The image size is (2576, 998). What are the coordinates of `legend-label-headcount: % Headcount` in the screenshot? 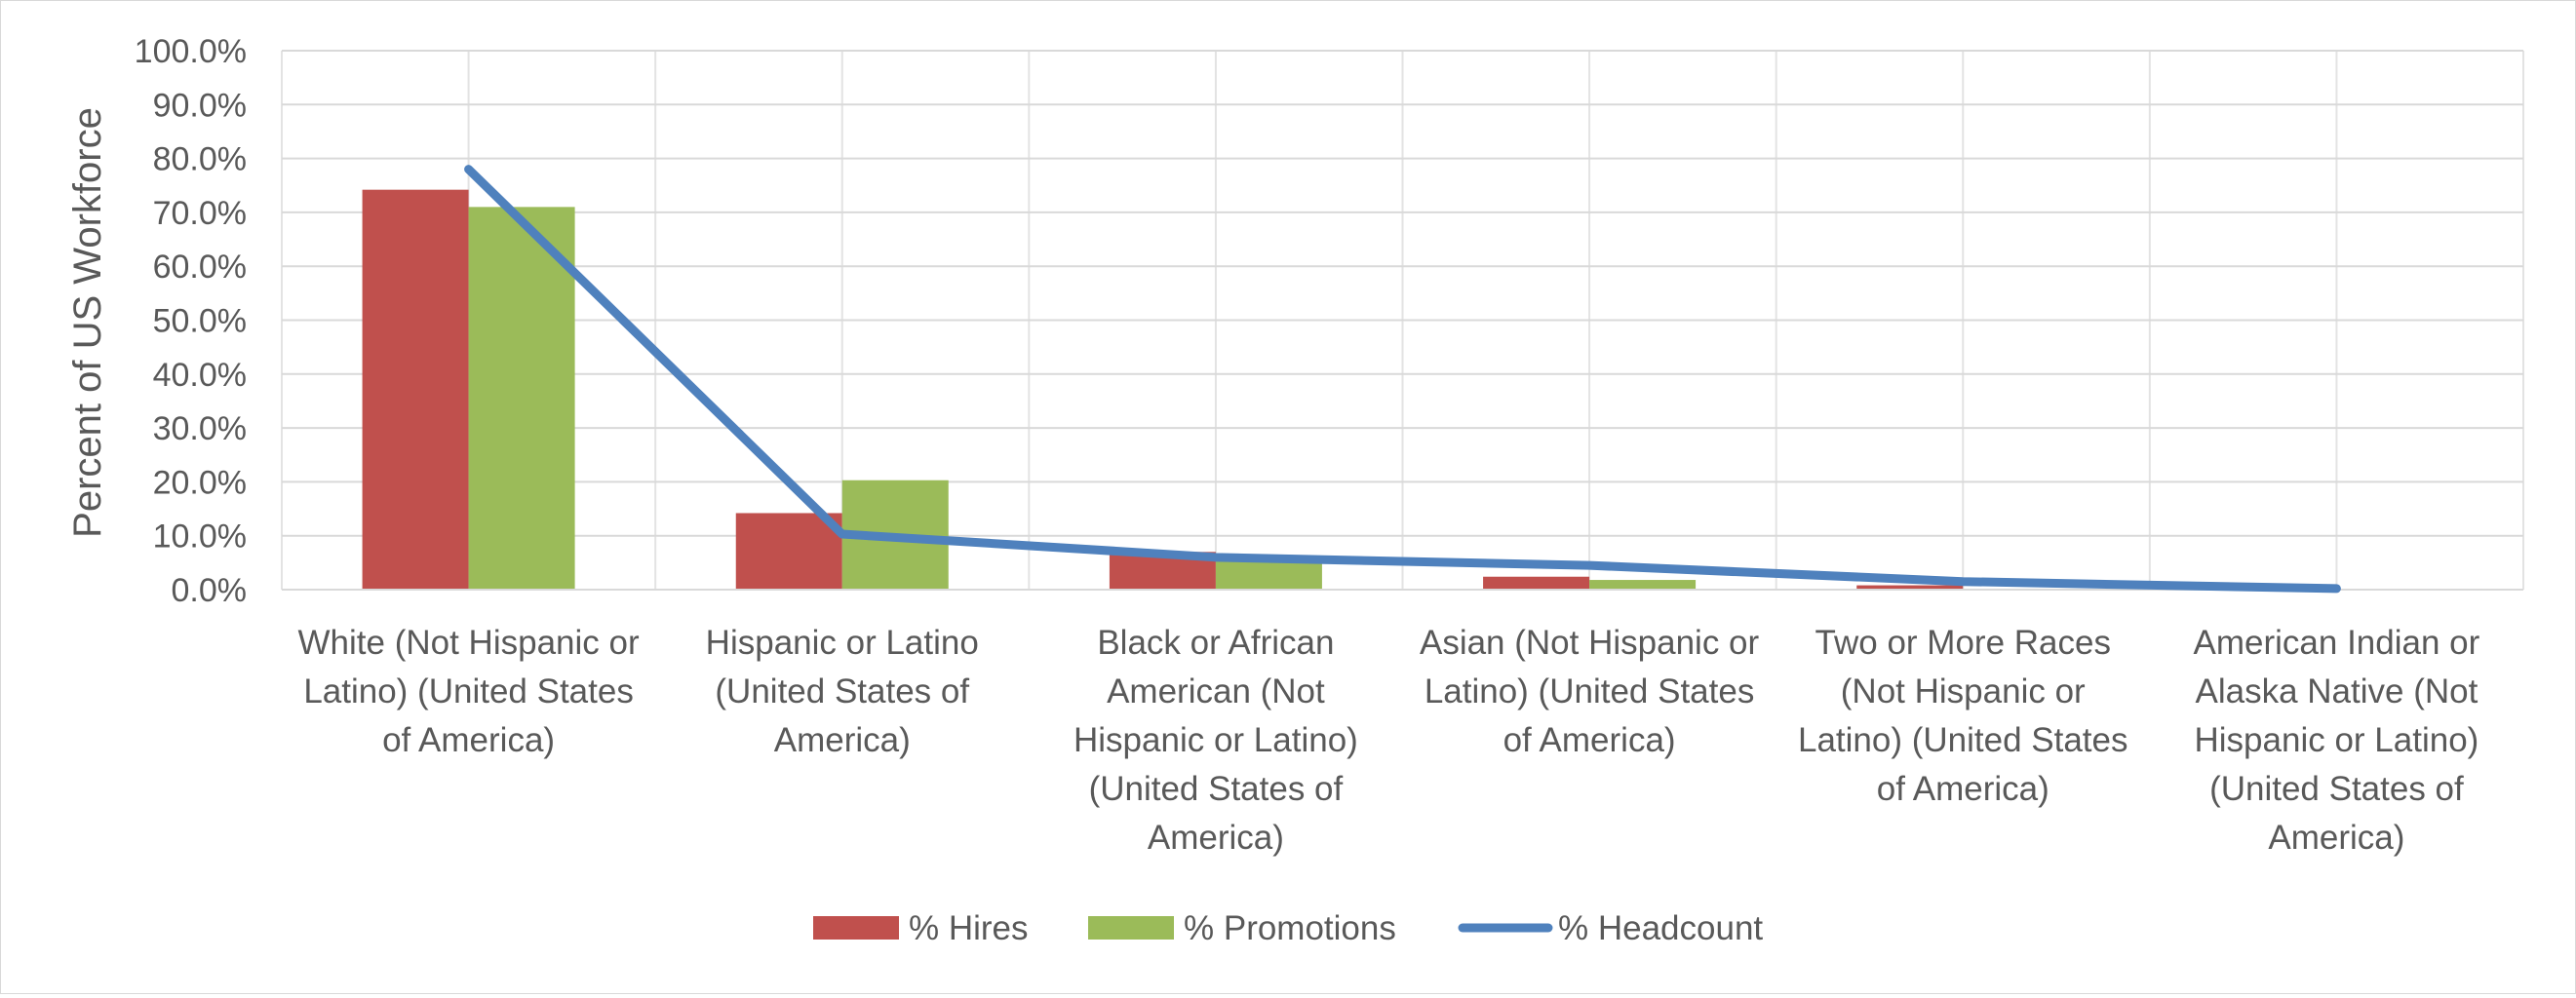 It's located at (1660, 928).